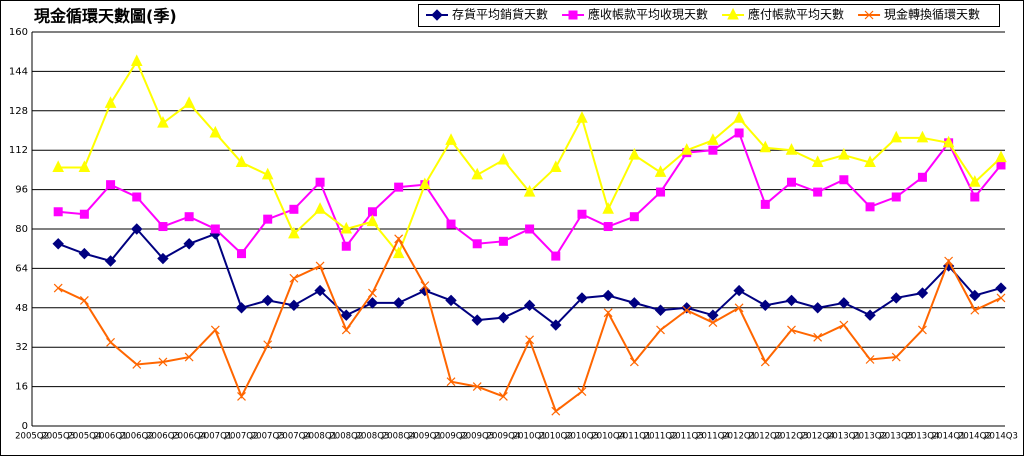 The height and width of the screenshot is (460, 1024). Describe the element at coordinates (21, 387) in the screenshot. I see `y-tick-label: 16` at that location.